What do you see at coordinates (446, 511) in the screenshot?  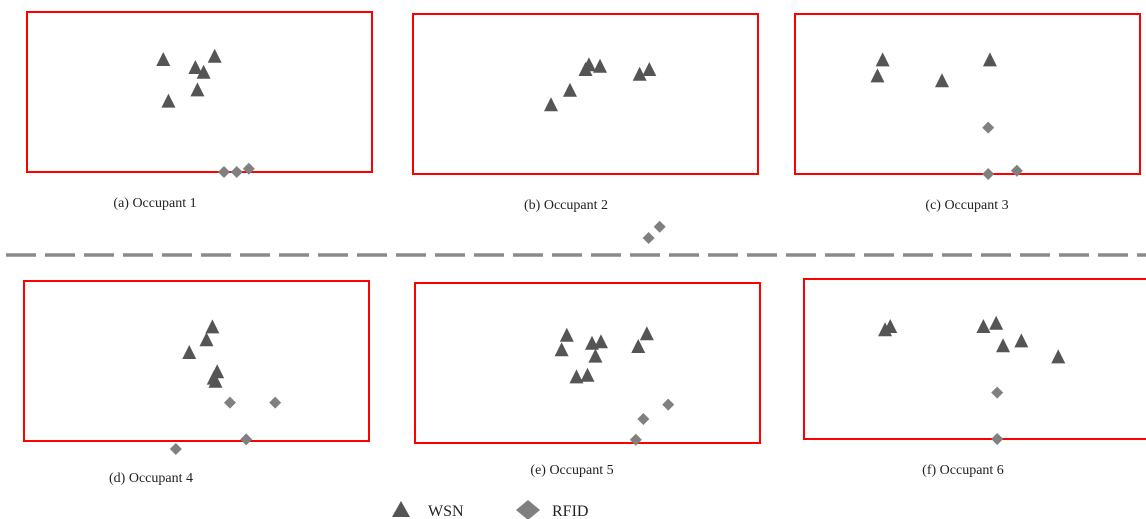 I see `legend-wsn-label: WSN` at bounding box center [446, 511].